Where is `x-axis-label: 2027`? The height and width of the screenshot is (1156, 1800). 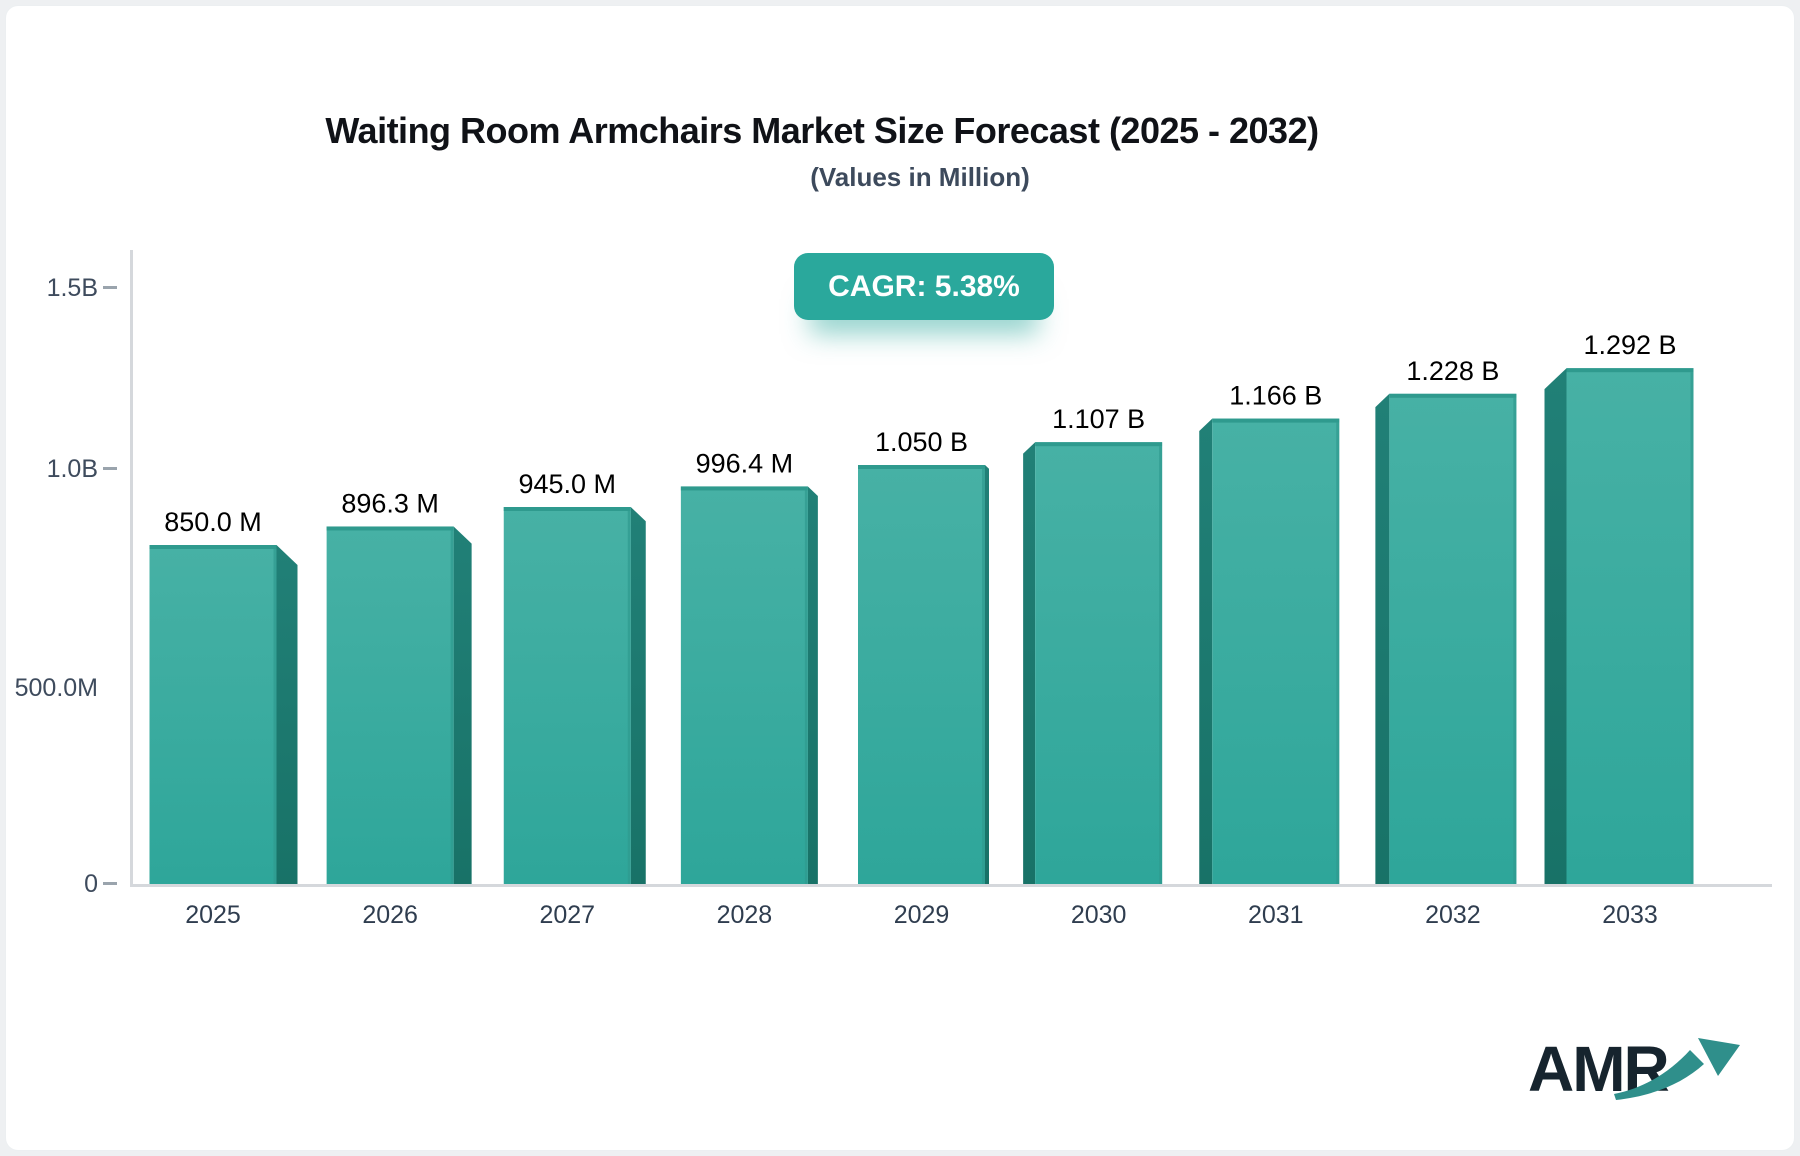 x-axis-label: 2027 is located at coordinates (567, 915).